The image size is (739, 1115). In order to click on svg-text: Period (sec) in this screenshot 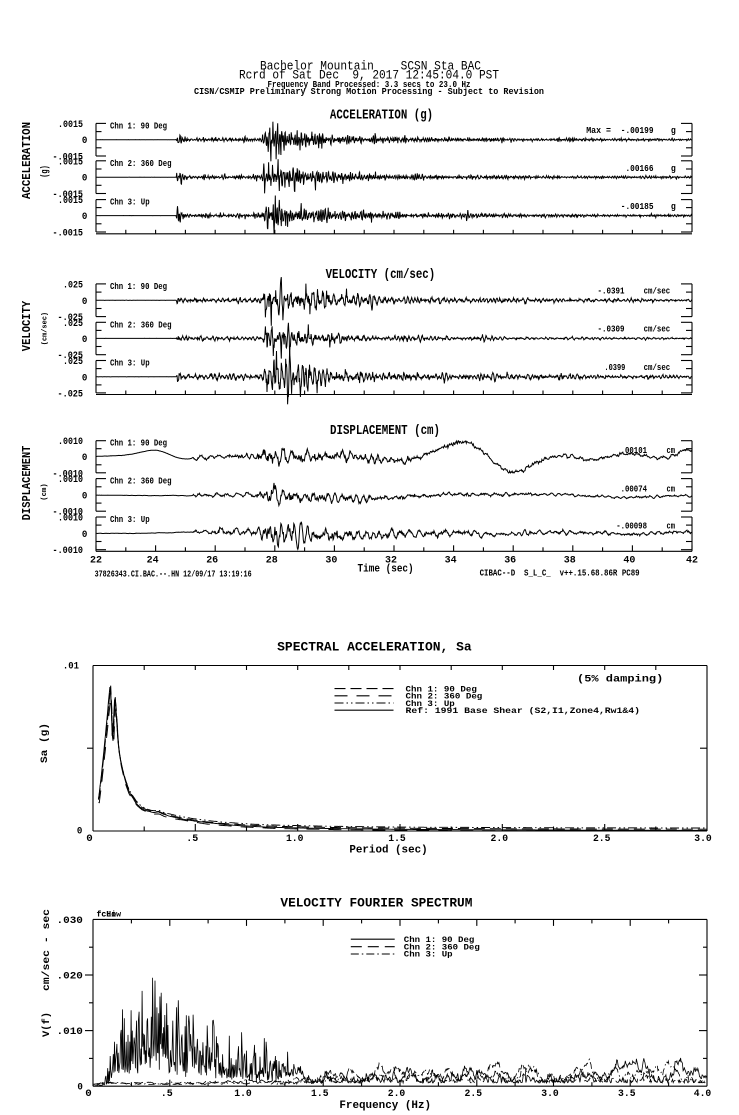, I will do `click(388, 850)`.